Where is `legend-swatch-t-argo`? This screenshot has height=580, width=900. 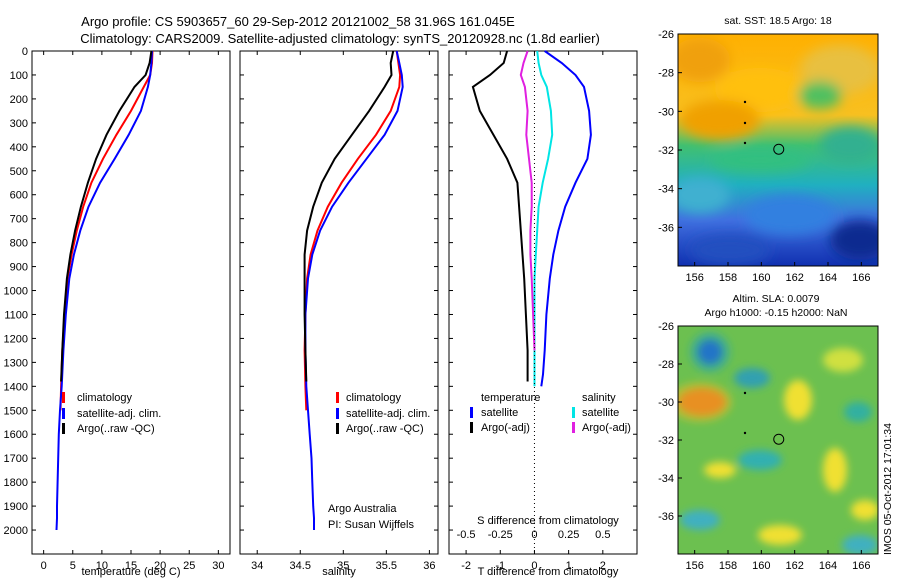 legend-swatch-t-argo is located at coordinates (471, 427).